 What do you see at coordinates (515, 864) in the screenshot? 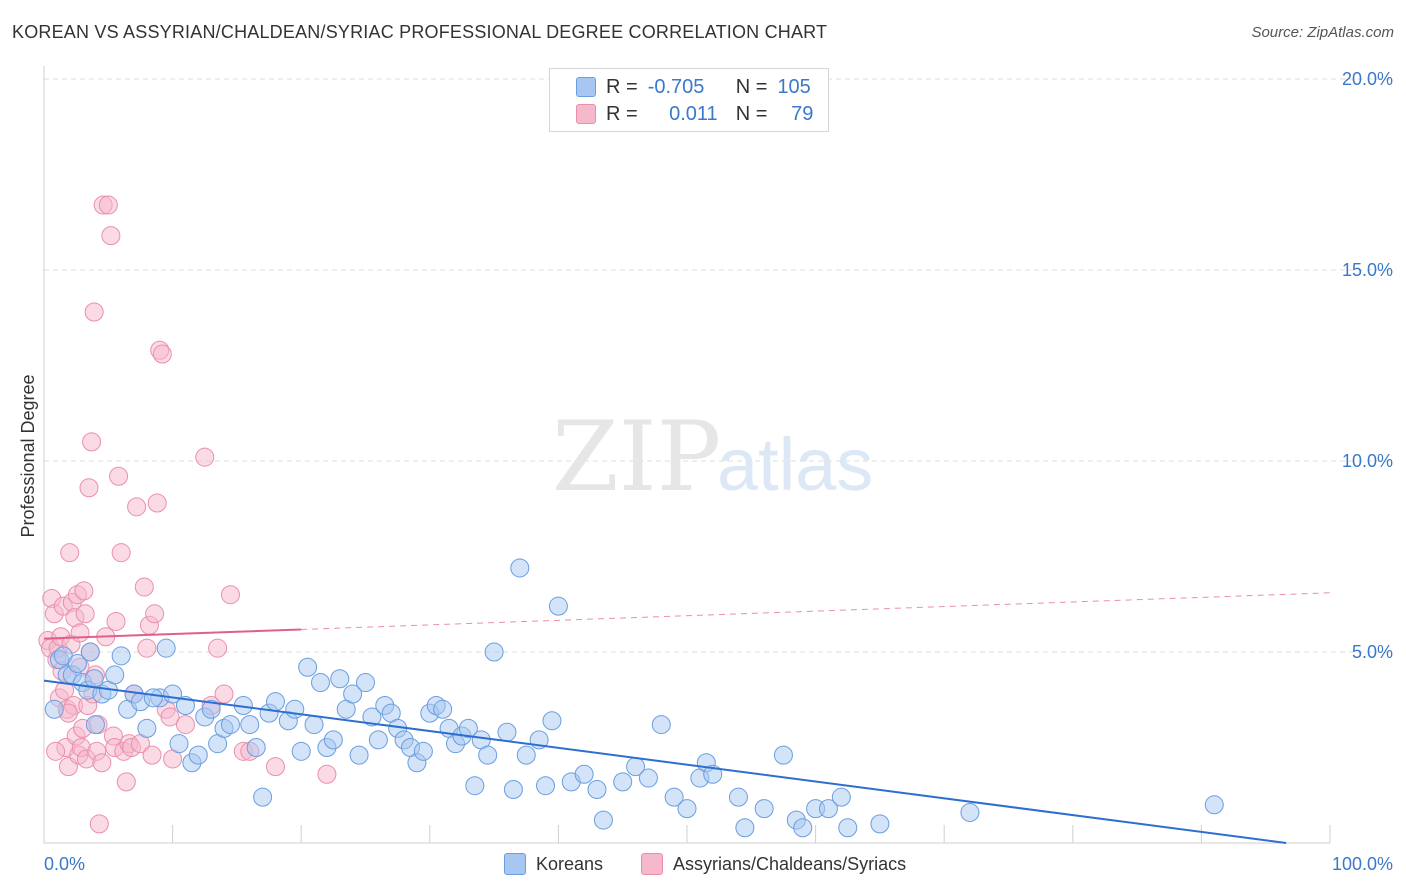
I see `bottom-legend-swatch-blue` at bounding box center [515, 864].